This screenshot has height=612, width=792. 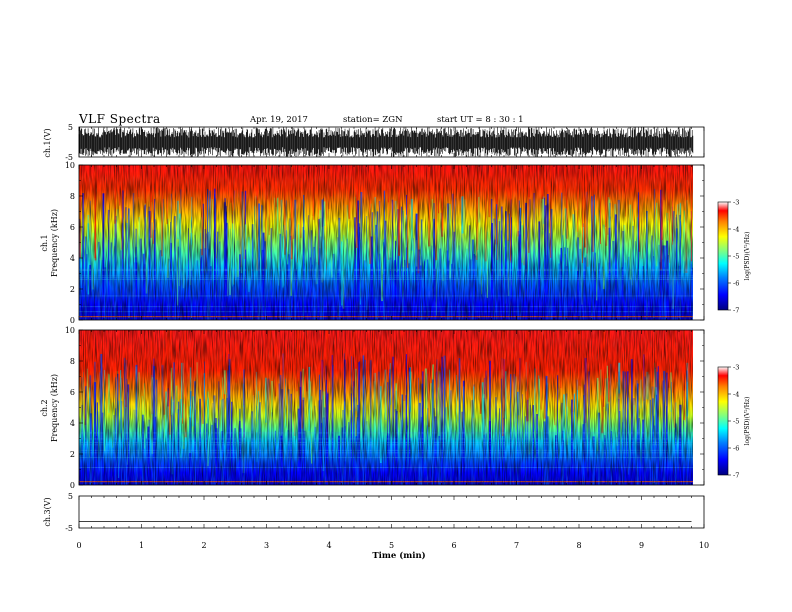 I want to click on x-tick-label: 2, so click(x=203, y=545).